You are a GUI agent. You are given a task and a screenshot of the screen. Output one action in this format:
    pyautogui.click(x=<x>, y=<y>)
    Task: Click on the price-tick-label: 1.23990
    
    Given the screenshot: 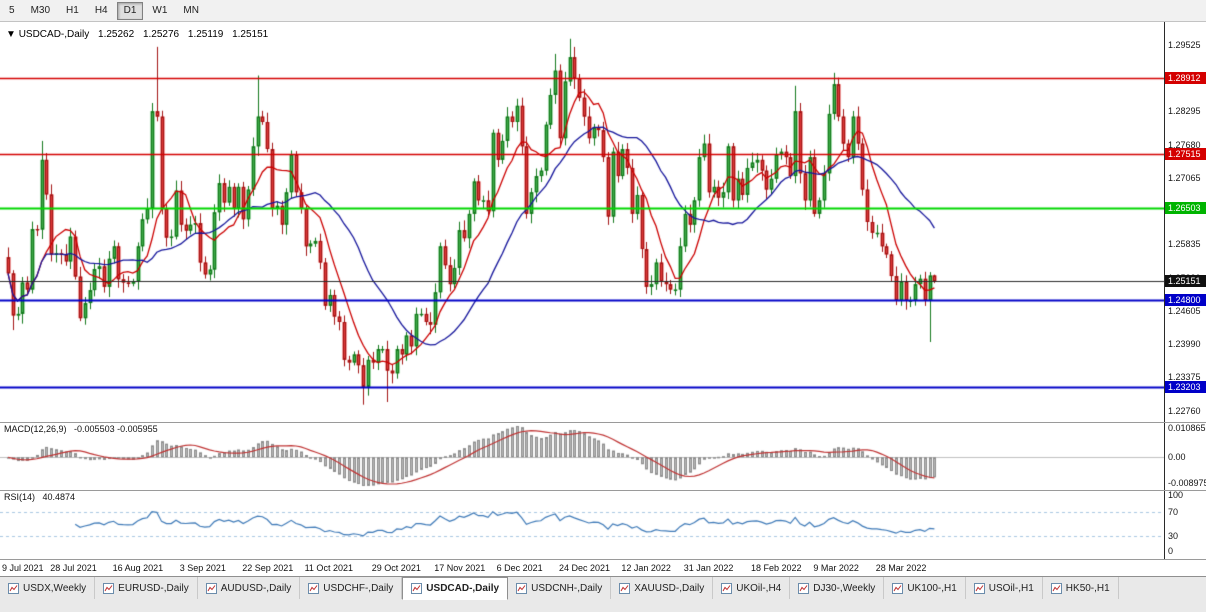 What is the action you would take?
    pyautogui.click(x=1184, y=344)
    